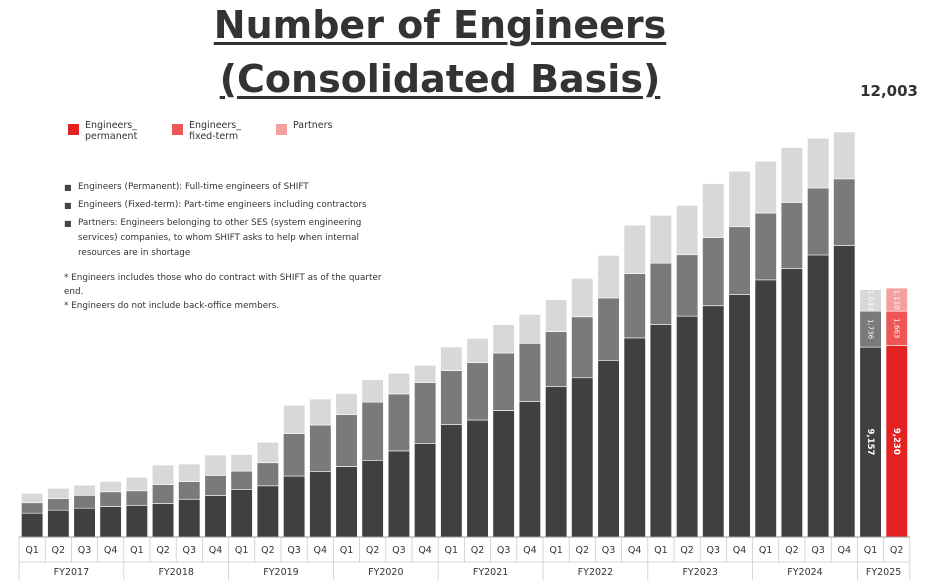 This screenshot has width=932, height=582. I want to click on data-label-permanent: 9,230, so click(896, 441).